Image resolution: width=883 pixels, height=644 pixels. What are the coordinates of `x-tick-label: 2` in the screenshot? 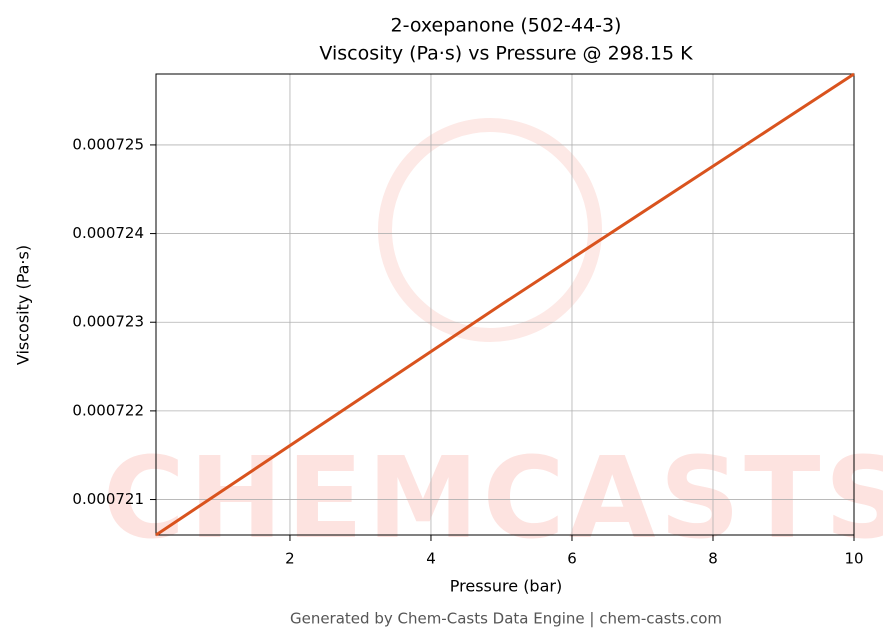 It's located at (290, 559).